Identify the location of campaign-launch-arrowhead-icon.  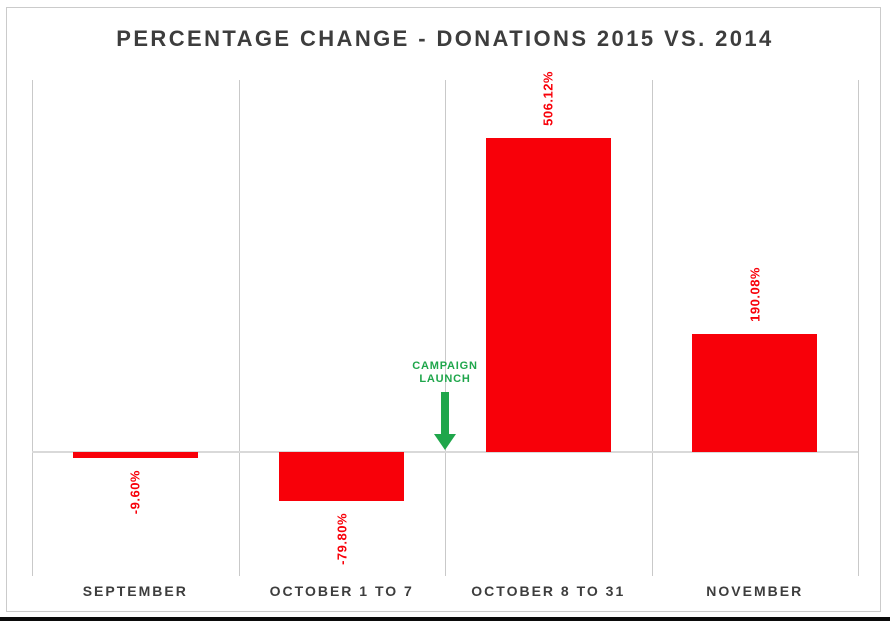
(445, 442).